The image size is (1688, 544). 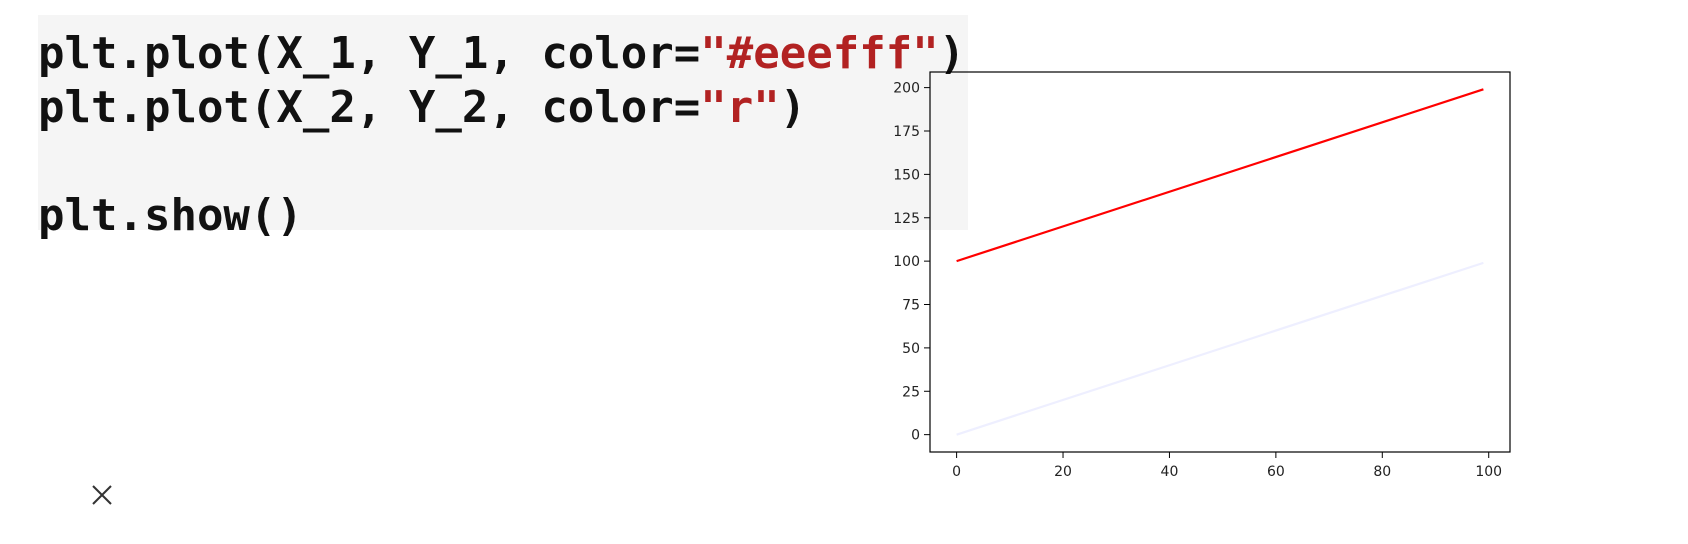 I want to click on x-tick-label: 20, so click(x=1063, y=472).